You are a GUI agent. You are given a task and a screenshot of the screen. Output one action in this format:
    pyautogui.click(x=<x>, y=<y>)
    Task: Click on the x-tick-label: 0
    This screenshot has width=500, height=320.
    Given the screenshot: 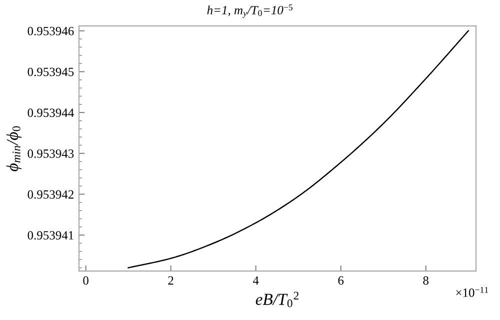 What is the action you would take?
    pyautogui.click(x=85, y=280)
    